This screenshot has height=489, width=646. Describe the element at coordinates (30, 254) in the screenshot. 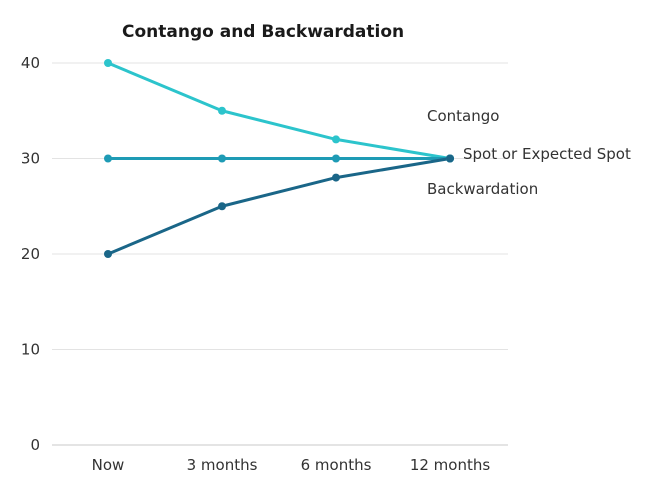

I see `y-tick-label: 20` at that location.